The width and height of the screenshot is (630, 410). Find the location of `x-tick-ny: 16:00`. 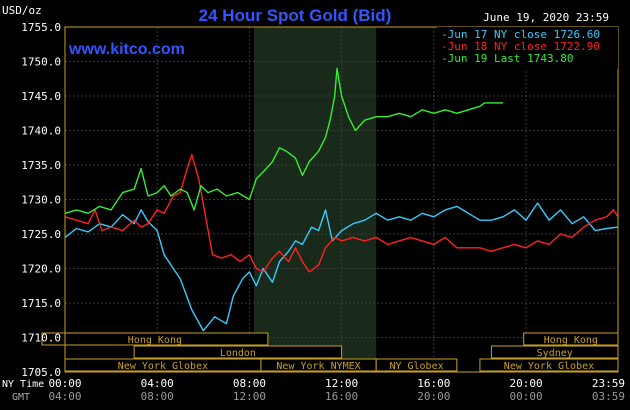

x-tick-ny: 16:00 is located at coordinates (433, 383).